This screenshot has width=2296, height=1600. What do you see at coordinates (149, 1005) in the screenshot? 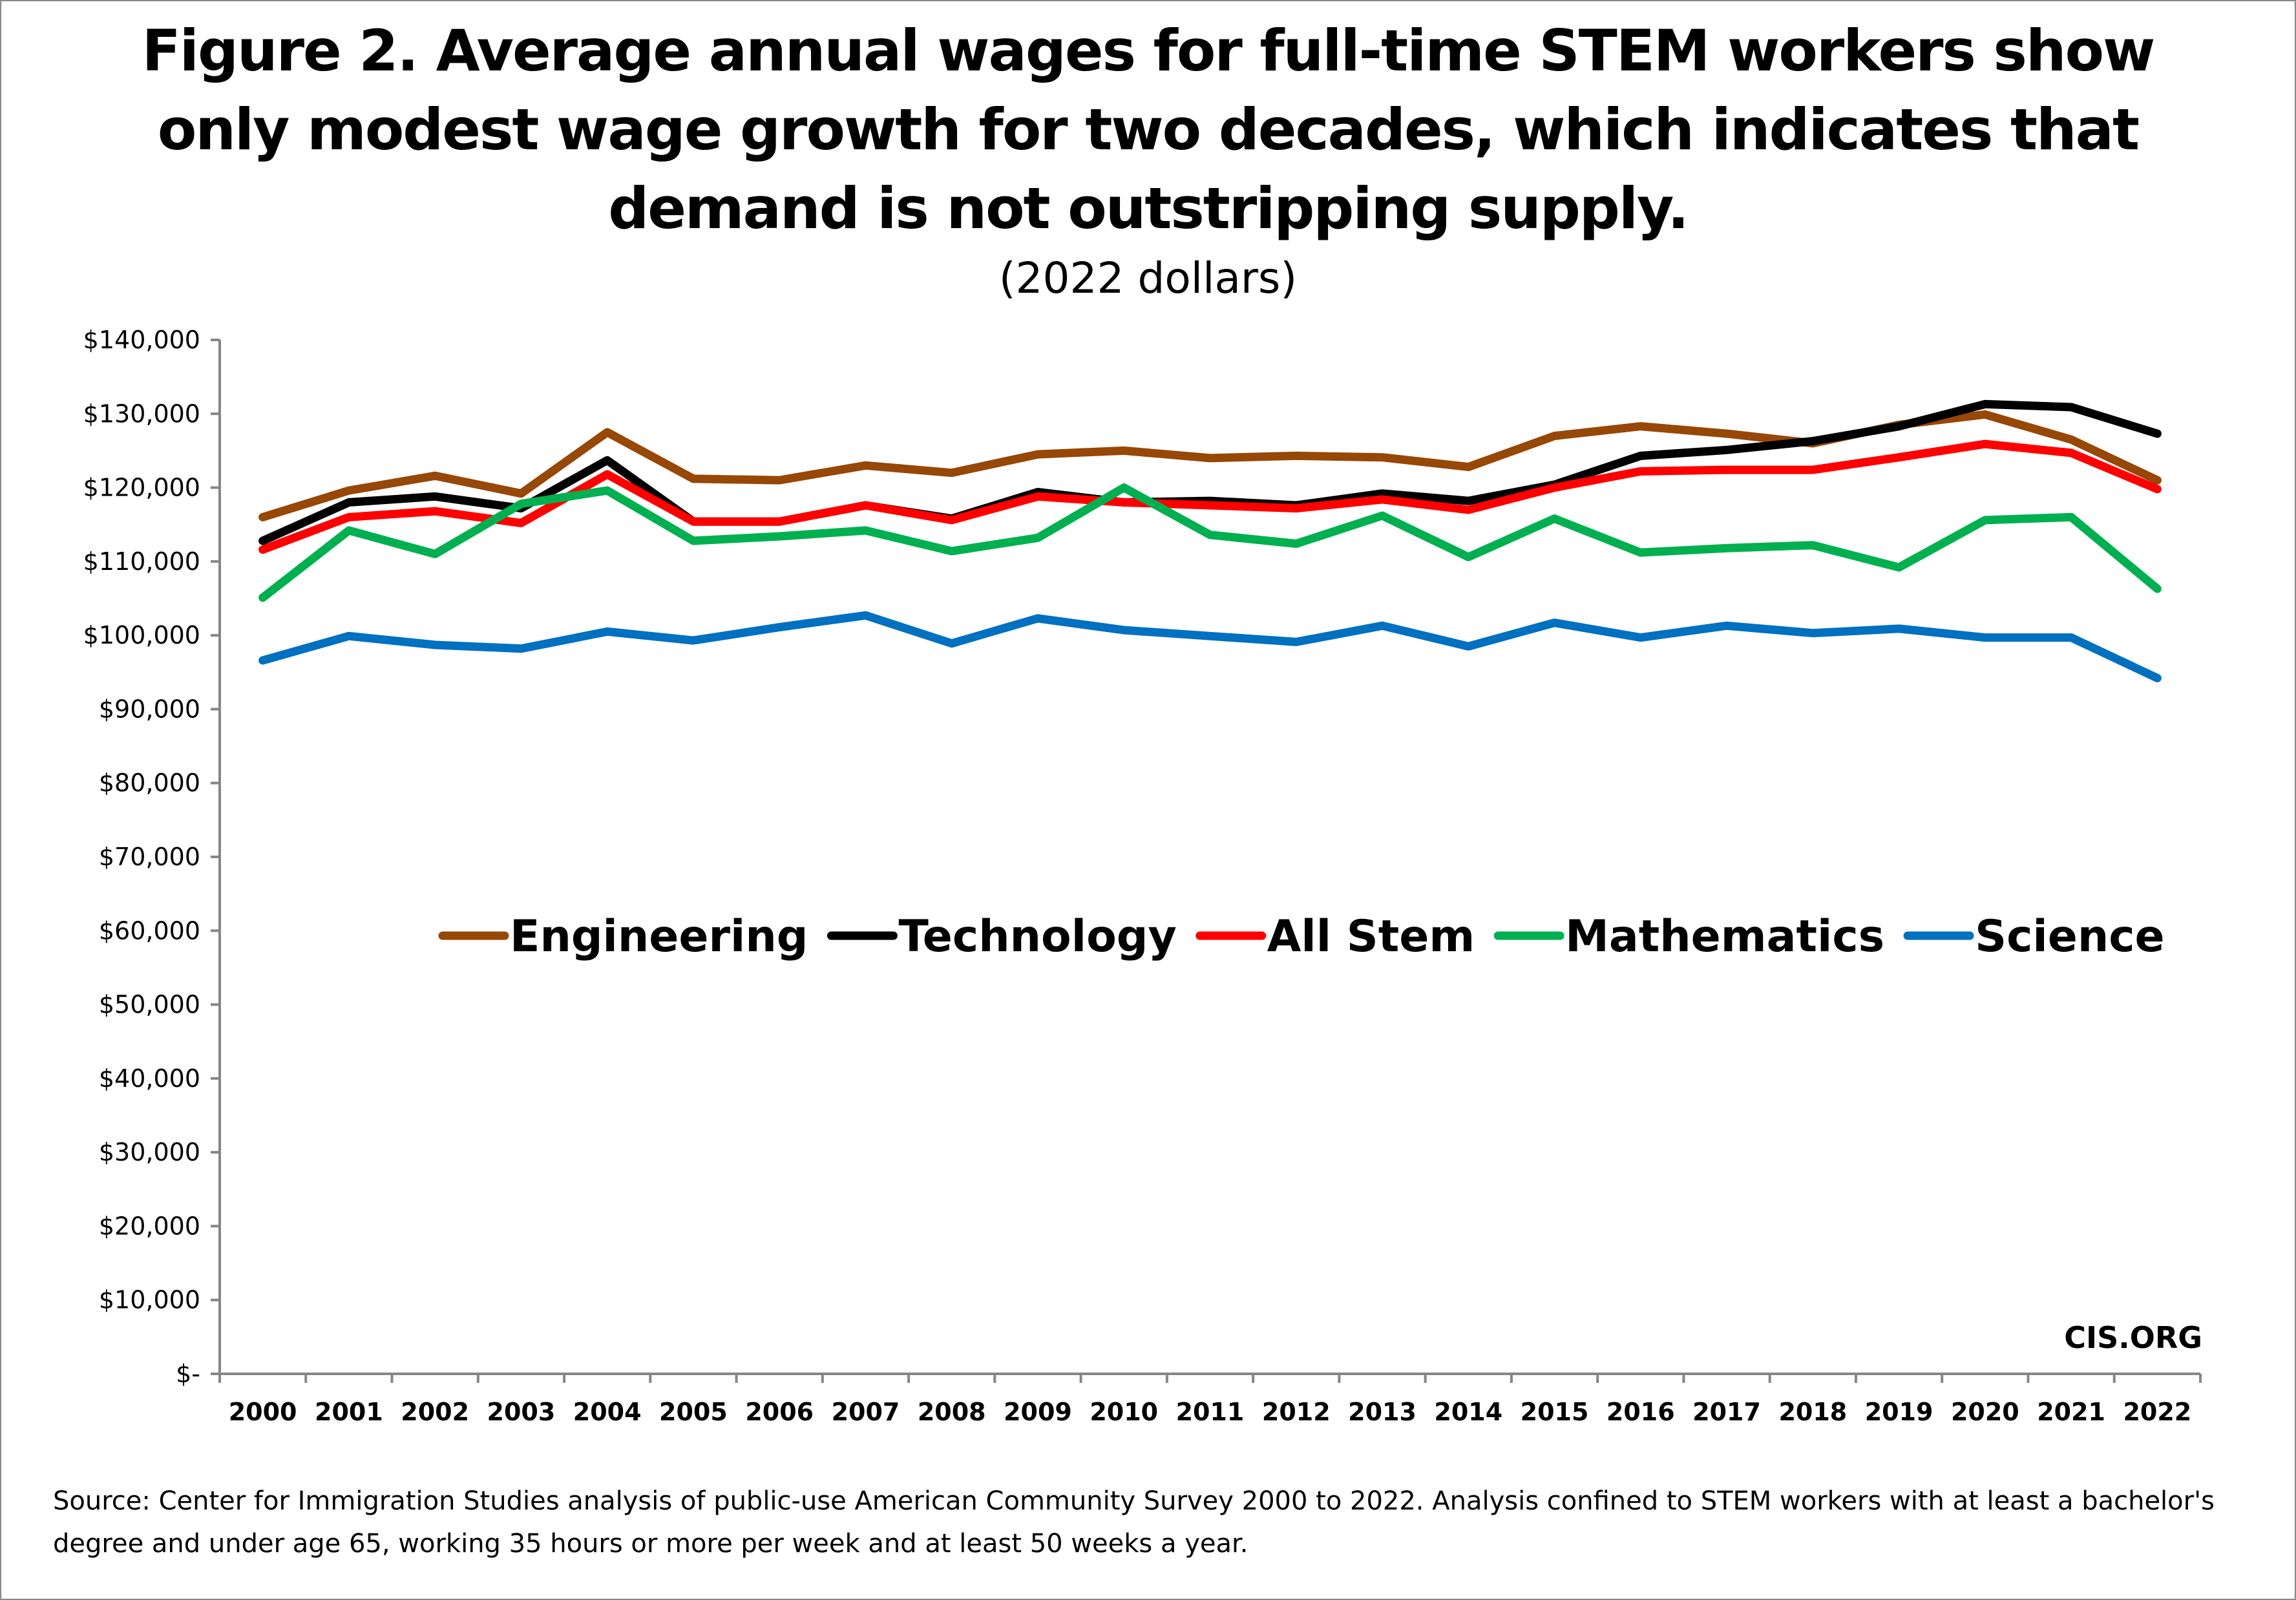
I see `y-tick-label: $50,000` at bounding box center [149, 1005].